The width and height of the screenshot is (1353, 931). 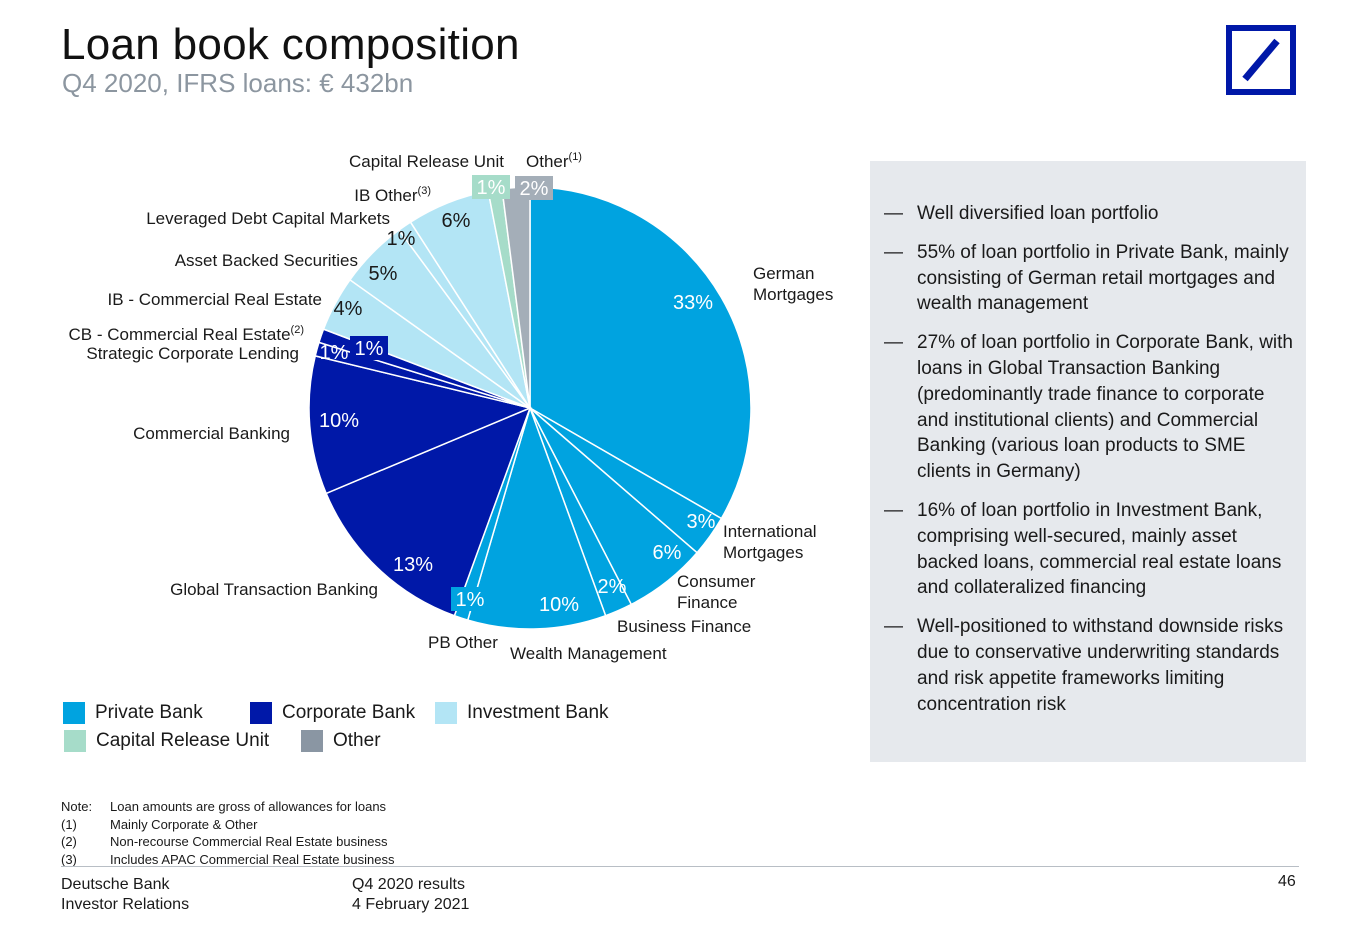 What do you see at coordinates (716, 592) in the screenshot?
I see `pie-category-label: Consumer Finance` at bounding box center [716, 592].